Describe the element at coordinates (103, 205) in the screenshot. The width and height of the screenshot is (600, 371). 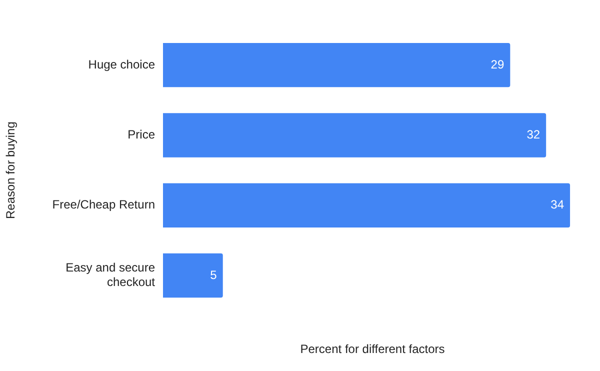
I see `y-tick-label: Free/Cheap Return` at that location.